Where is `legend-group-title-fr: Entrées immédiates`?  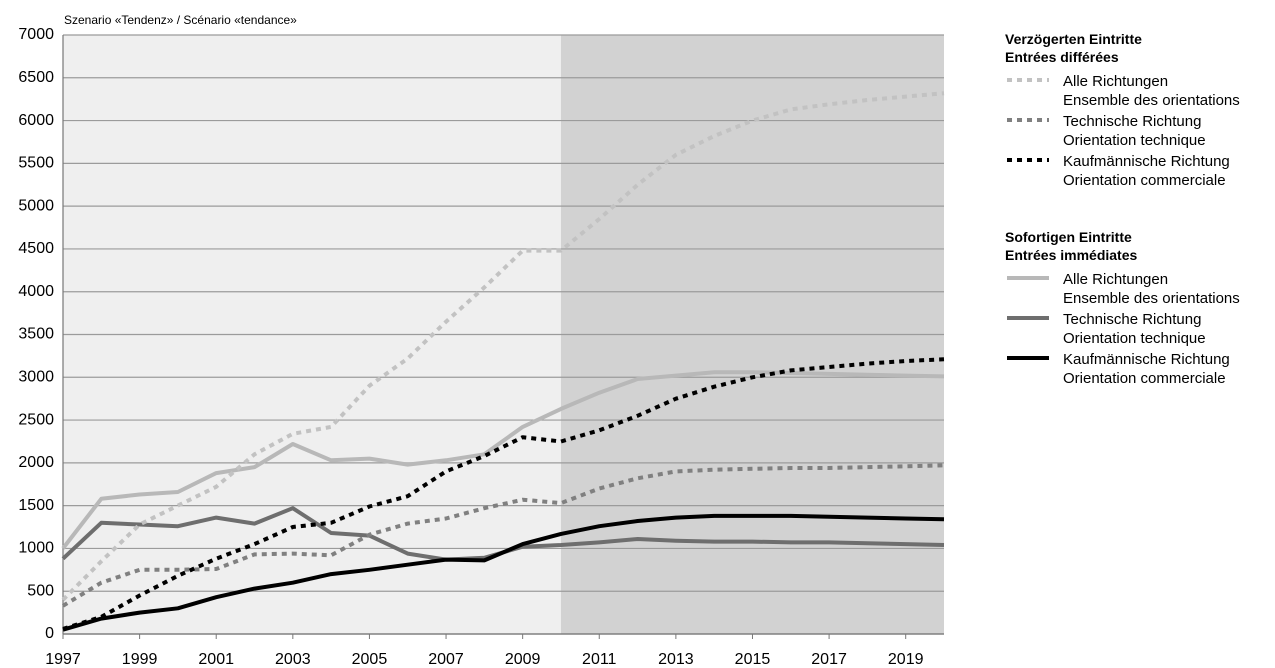 legend-group-title-fr: Entrées immédiates is located at coordinates (1071, 255).